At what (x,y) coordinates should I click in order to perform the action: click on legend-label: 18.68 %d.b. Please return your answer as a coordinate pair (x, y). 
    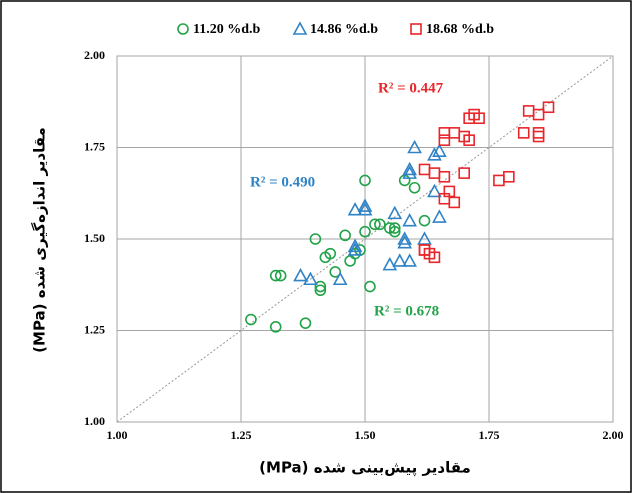
    Looking at the image, I should click on (460, 29).